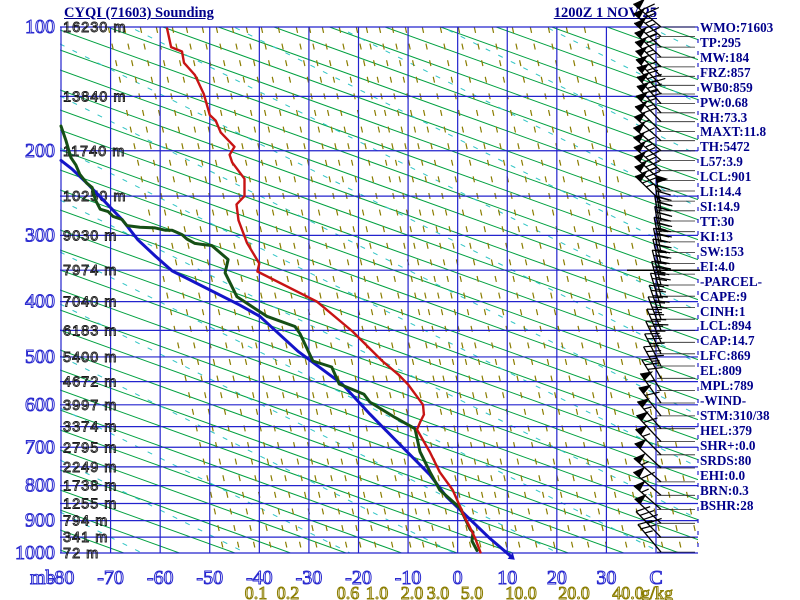 Image resolution: width=800 pixels, height=600 pixels. I want to click on stat-line: LCL:901, so click(726, 177).